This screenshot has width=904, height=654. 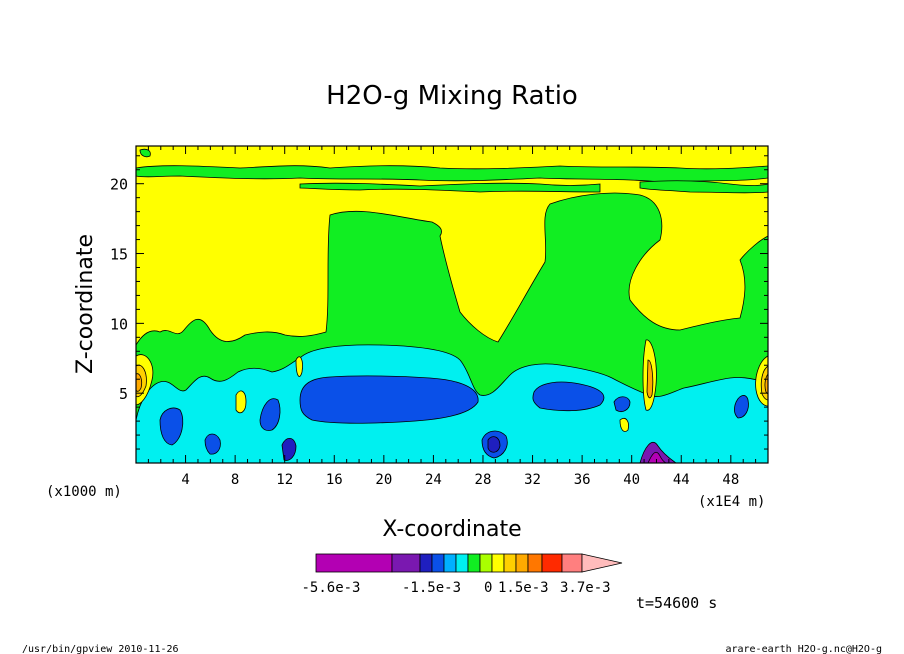 I want to click on upper-green-bands, so click(x=452, y=171).